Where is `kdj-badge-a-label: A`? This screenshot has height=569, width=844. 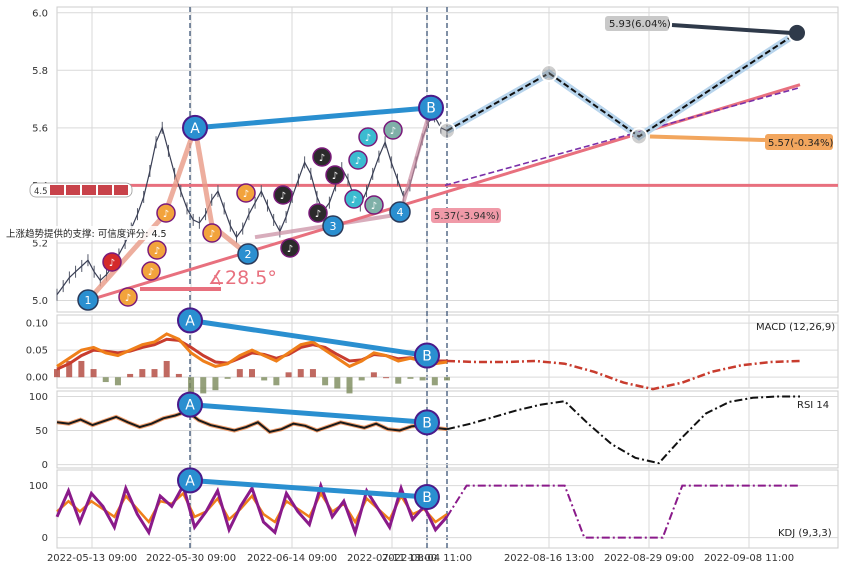 kdj-badge-a-label: A is located at coordinates (190, 481).